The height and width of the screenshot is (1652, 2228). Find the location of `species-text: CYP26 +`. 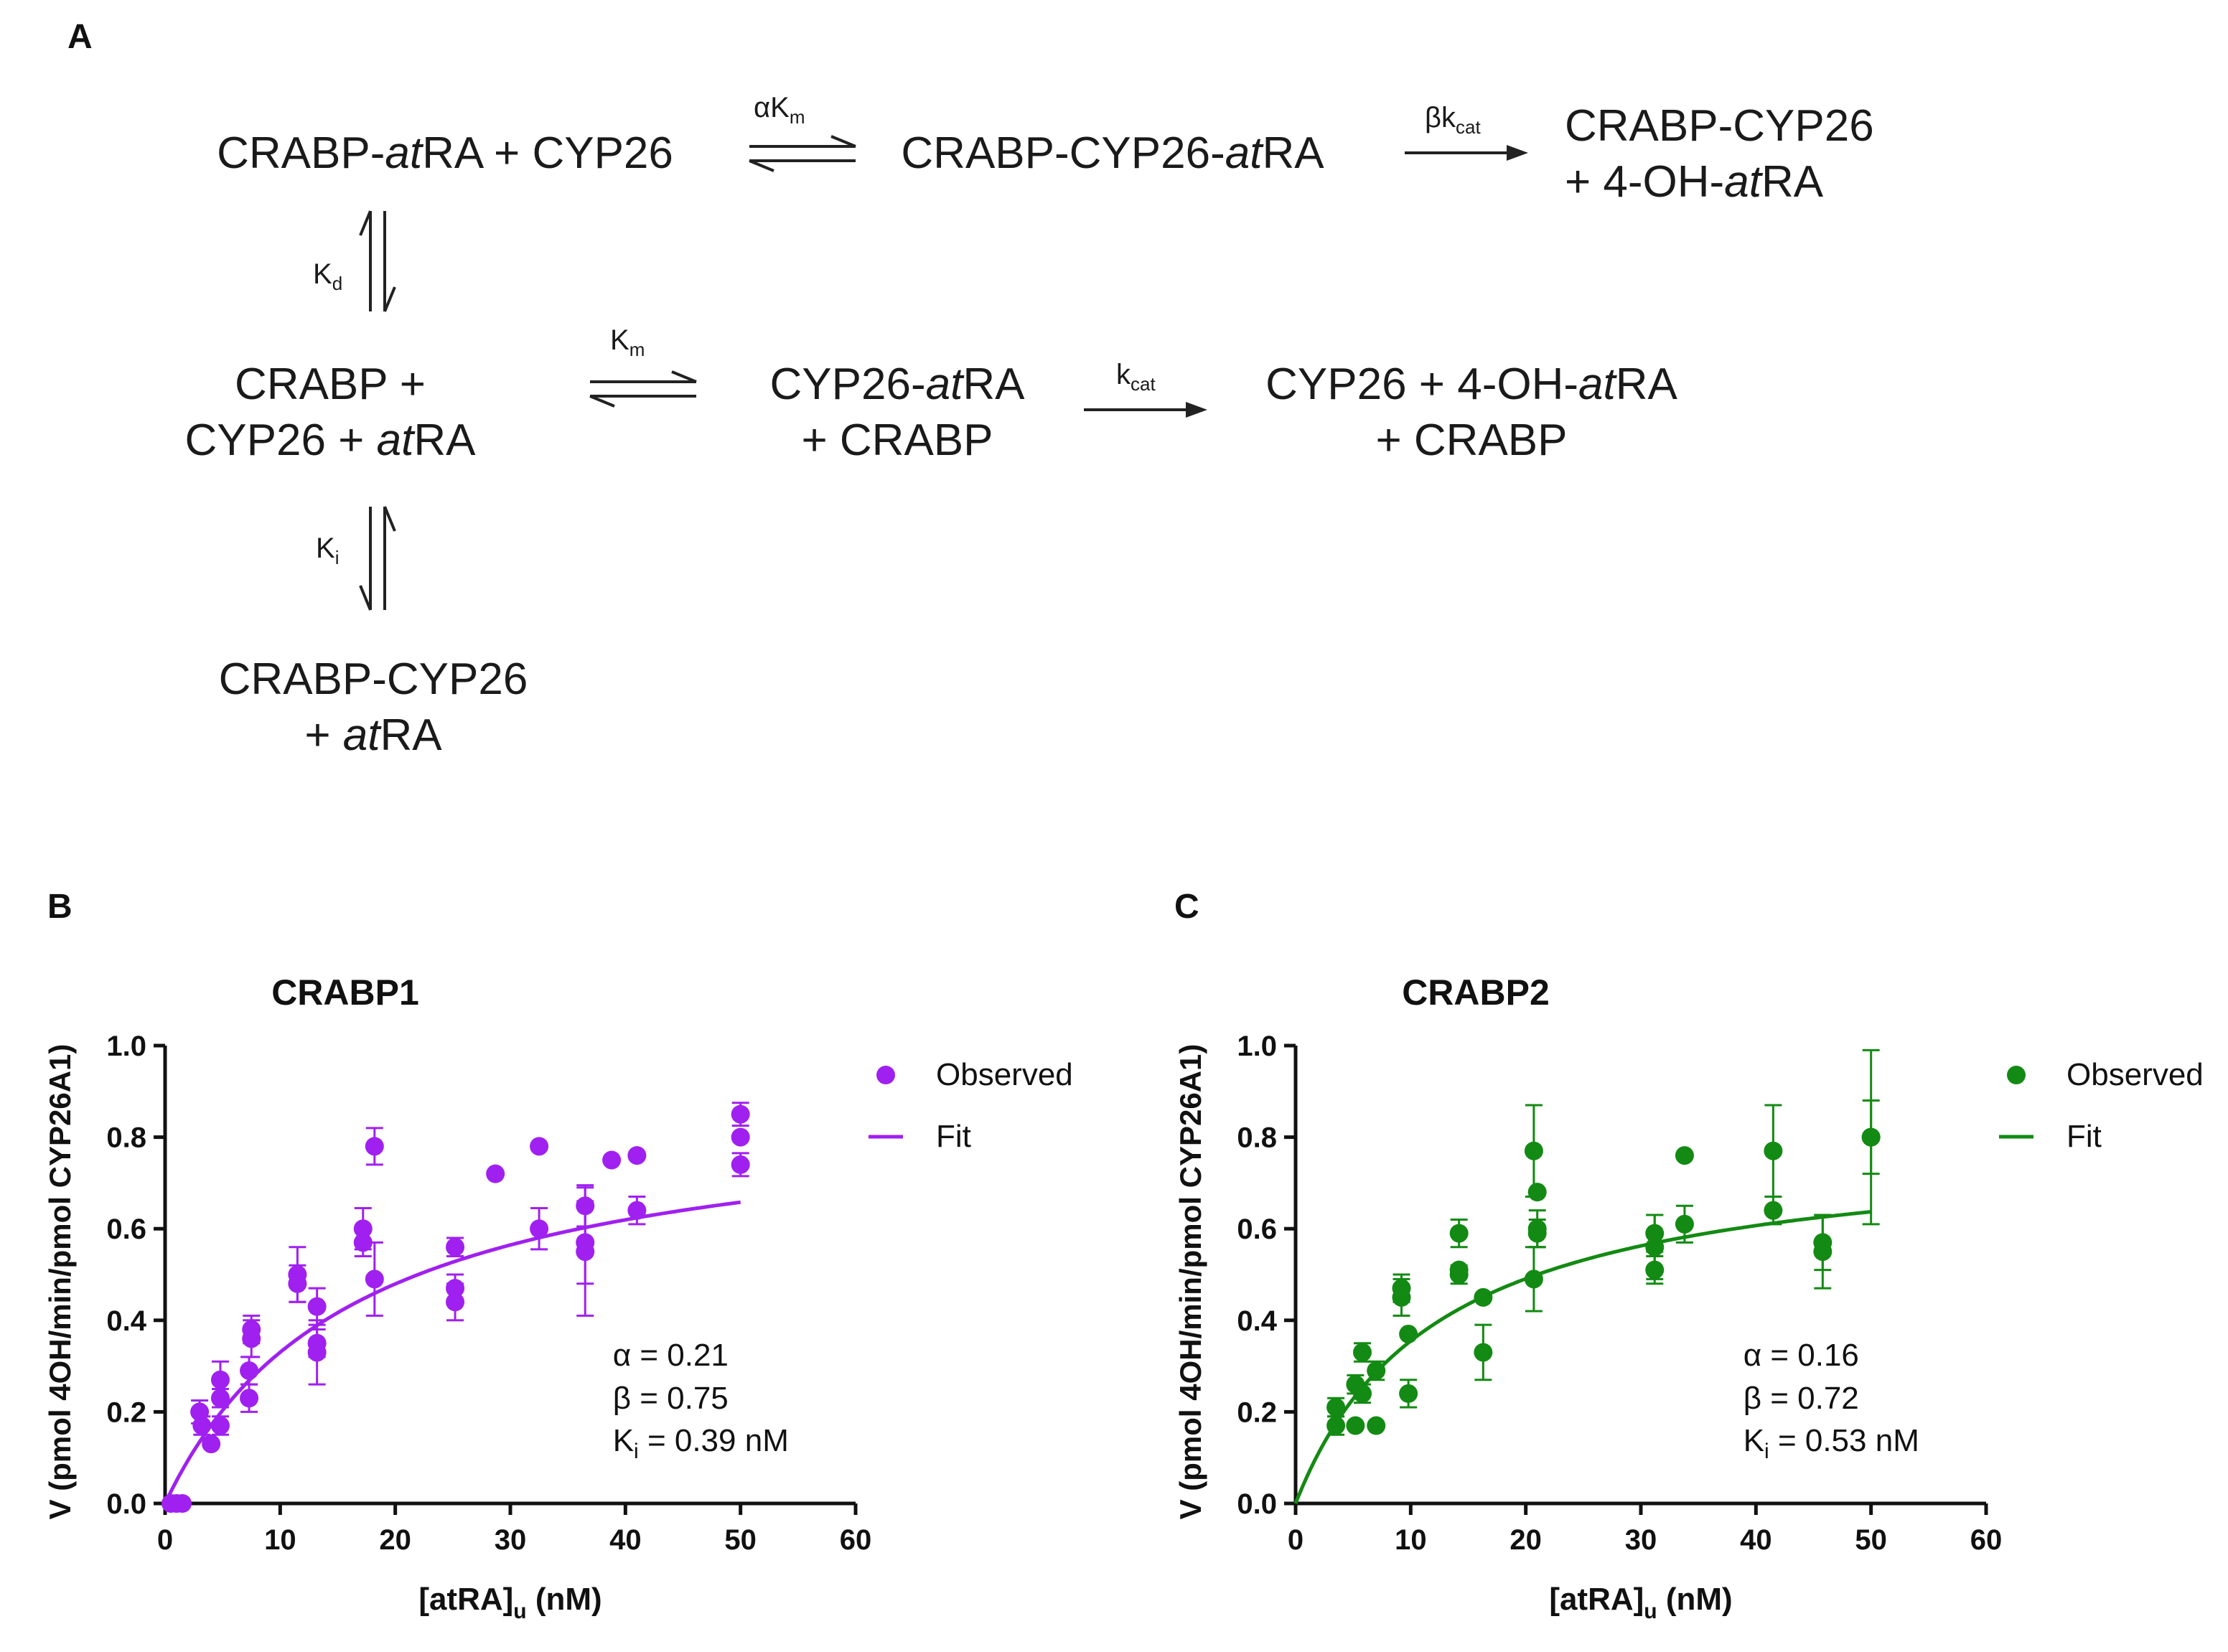

species-text: CYP26 + is located at coordinates (280, 440).